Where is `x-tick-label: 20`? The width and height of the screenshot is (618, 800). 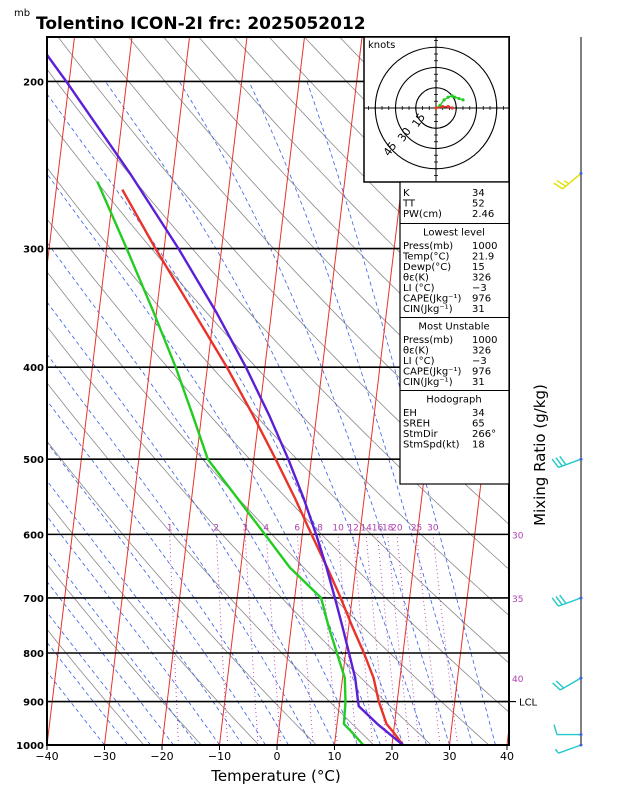 x-tick-label: 20 is located at coordinates (392, 756).